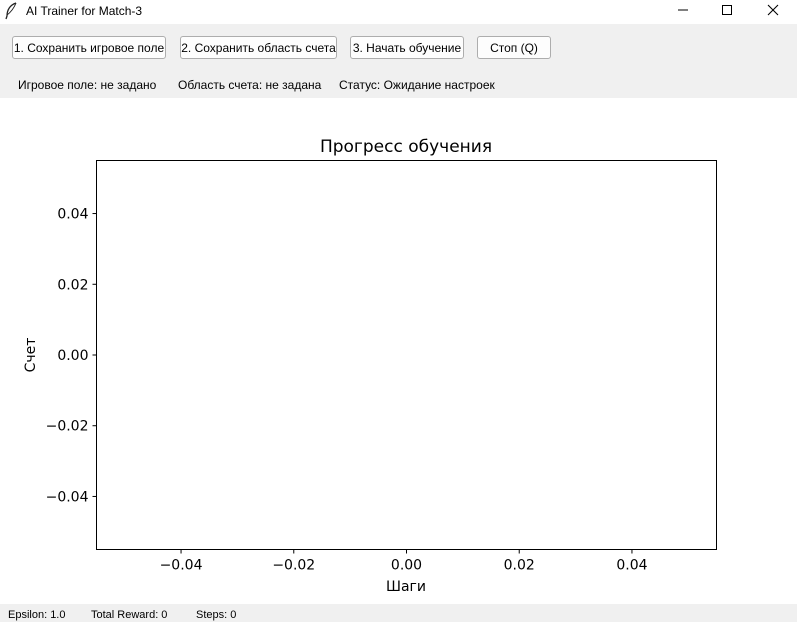 This screenshot has height=622, width=797. Describe the element at coordinates (129, 615) in the screenshot. I see `total-reward-value: Total Reward: 0` at that location.